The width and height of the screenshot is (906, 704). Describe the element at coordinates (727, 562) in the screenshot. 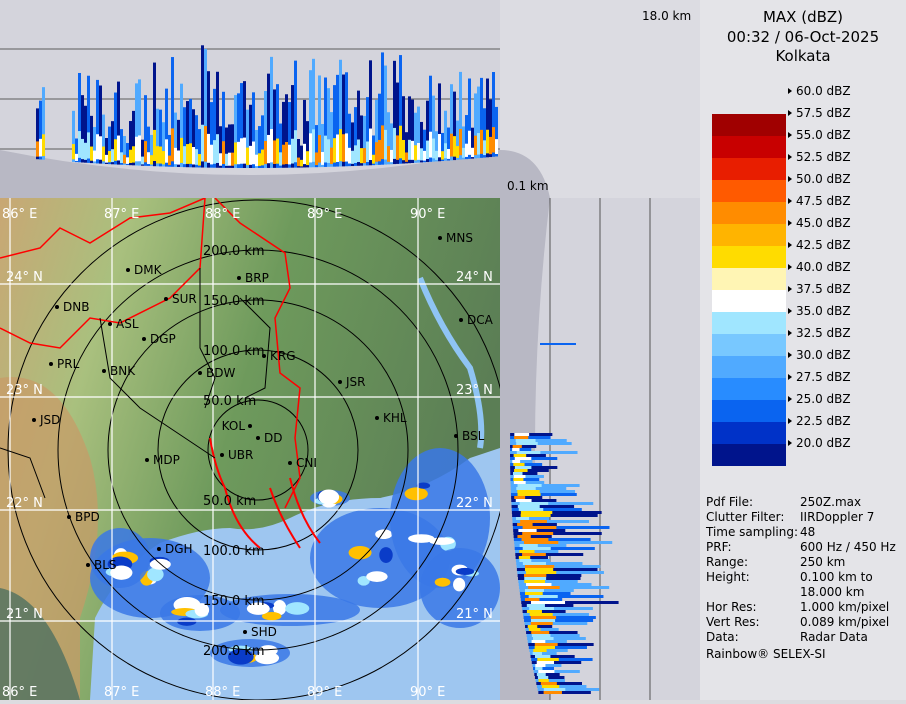

I see `info-key: Range:` at that location.